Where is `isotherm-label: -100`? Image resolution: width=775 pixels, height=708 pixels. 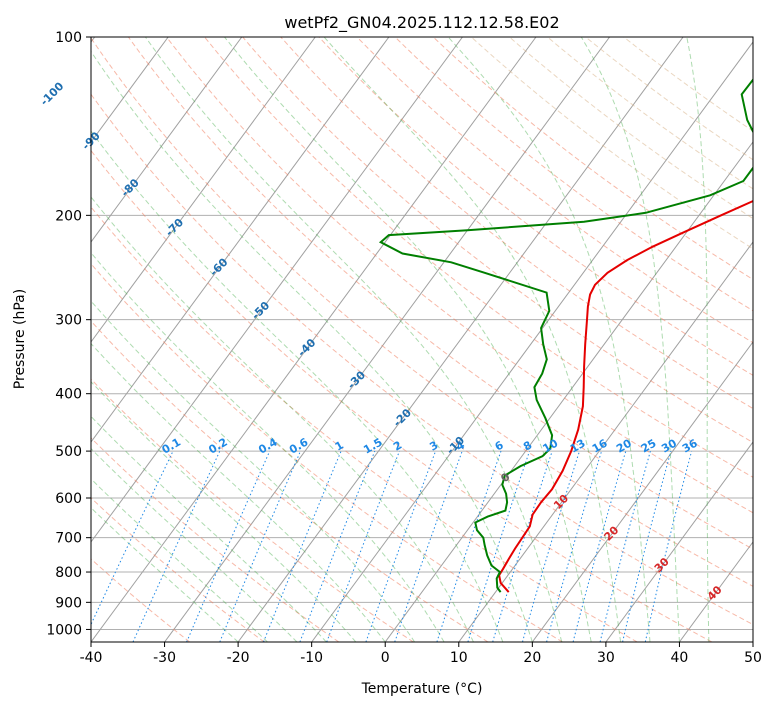
isotherm-label: -100 is located at coordinates (52, 93).